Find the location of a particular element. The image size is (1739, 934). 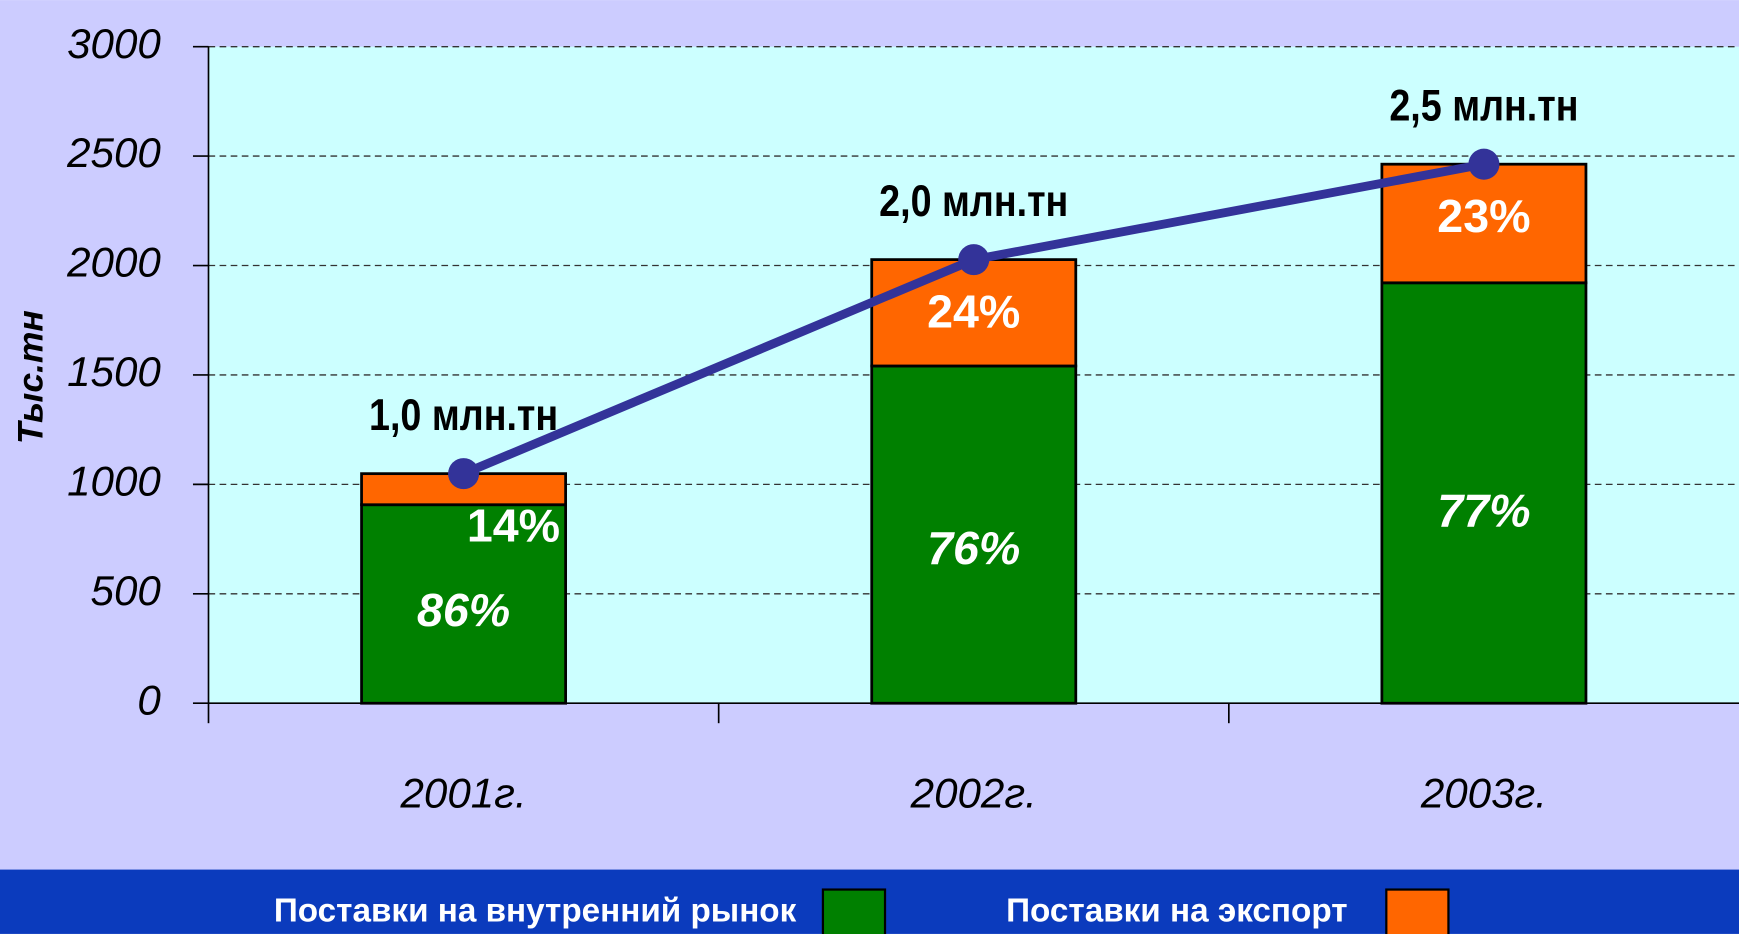

y-tick-label: 3000 is located at coordinates (114, 43).